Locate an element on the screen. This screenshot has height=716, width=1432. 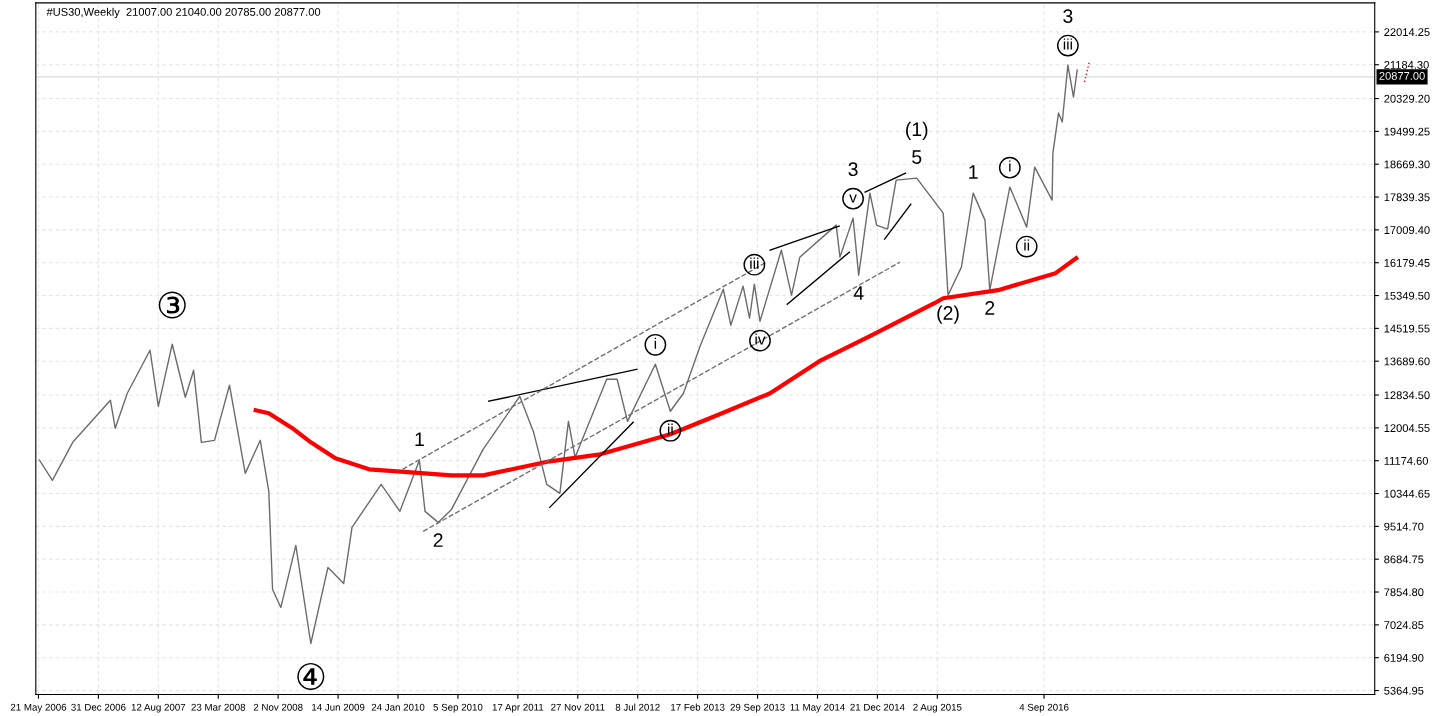
x-tick-label: 14 Jun 2009 is located at coordinates (338, 707).